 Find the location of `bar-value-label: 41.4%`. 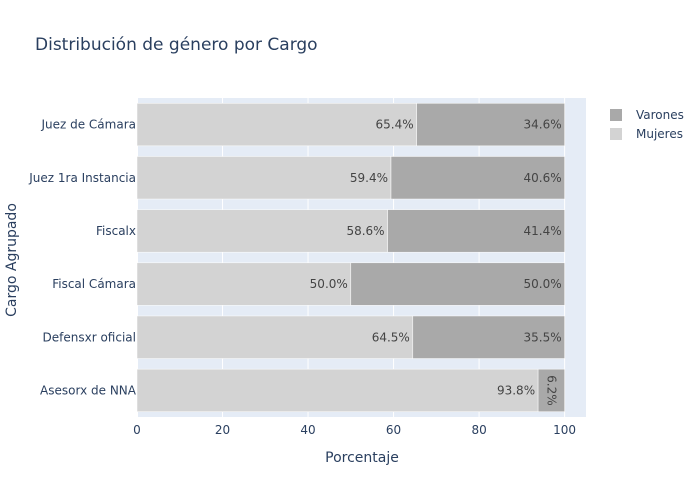

bar-value-label: 41.4% is located at coordinates (542, 231).